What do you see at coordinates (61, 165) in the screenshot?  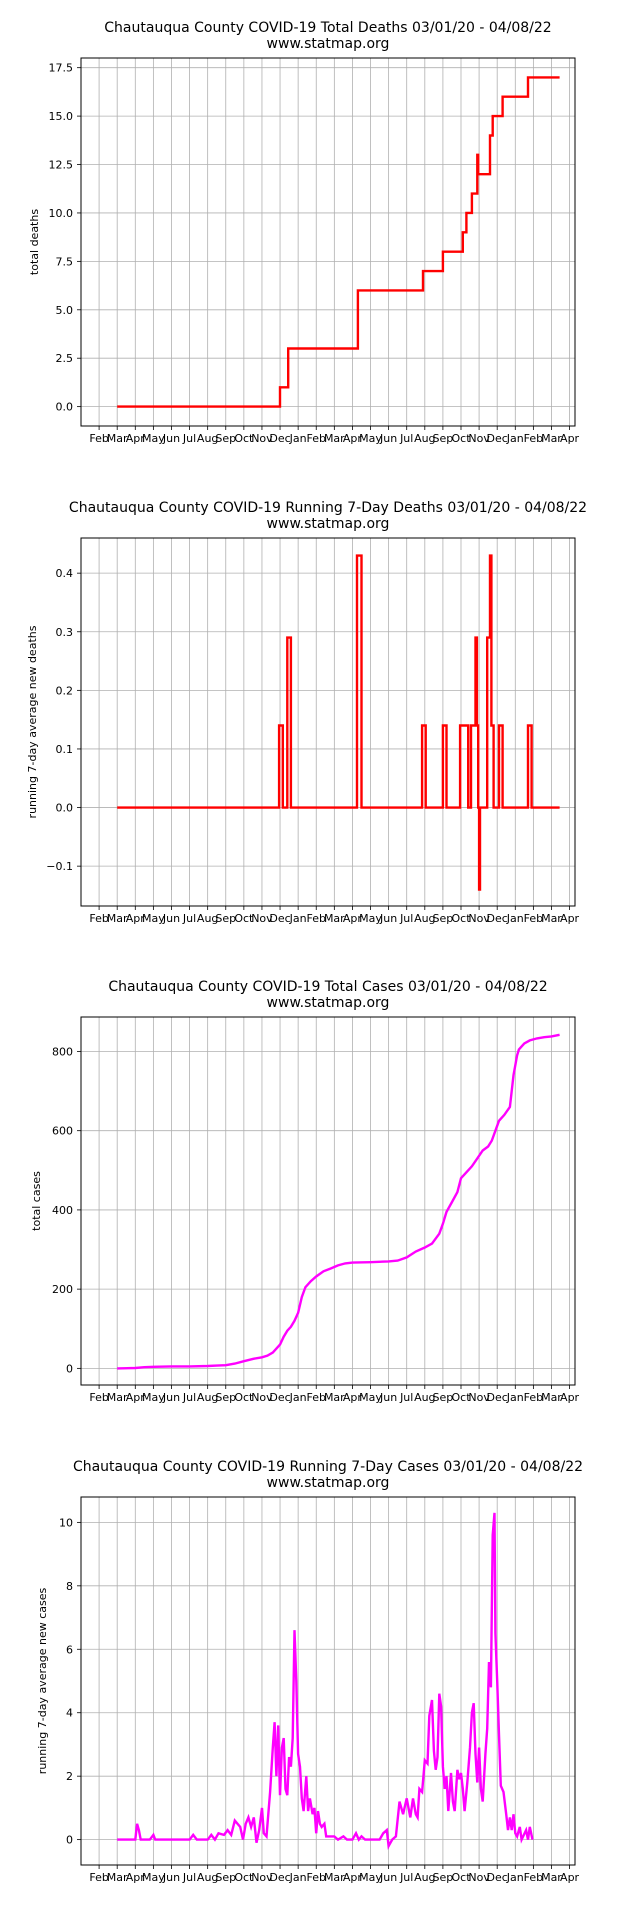 I see `y-tick-label: 12.5` at bounding box center [61, 165].